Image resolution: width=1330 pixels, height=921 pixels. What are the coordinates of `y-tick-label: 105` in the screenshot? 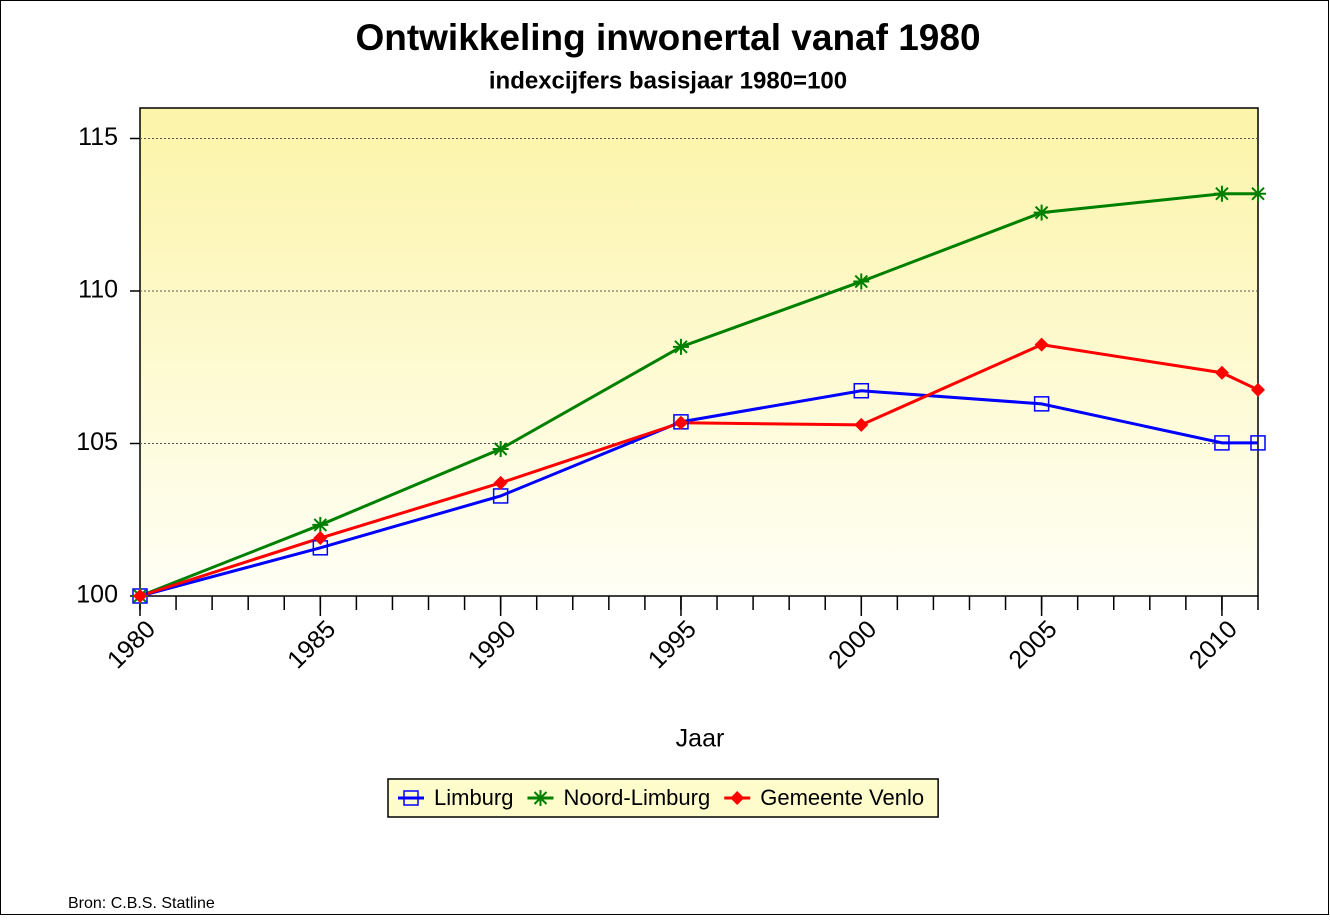 It's located at (97, 442).